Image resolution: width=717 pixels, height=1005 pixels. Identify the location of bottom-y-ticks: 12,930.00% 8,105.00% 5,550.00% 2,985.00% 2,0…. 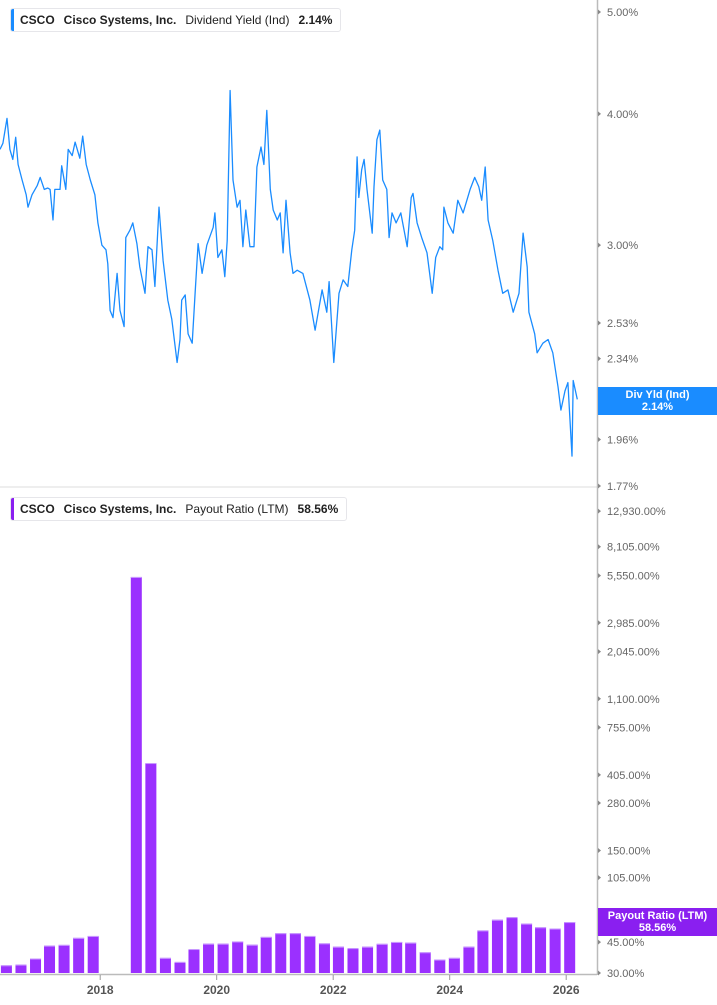
(632, 743).